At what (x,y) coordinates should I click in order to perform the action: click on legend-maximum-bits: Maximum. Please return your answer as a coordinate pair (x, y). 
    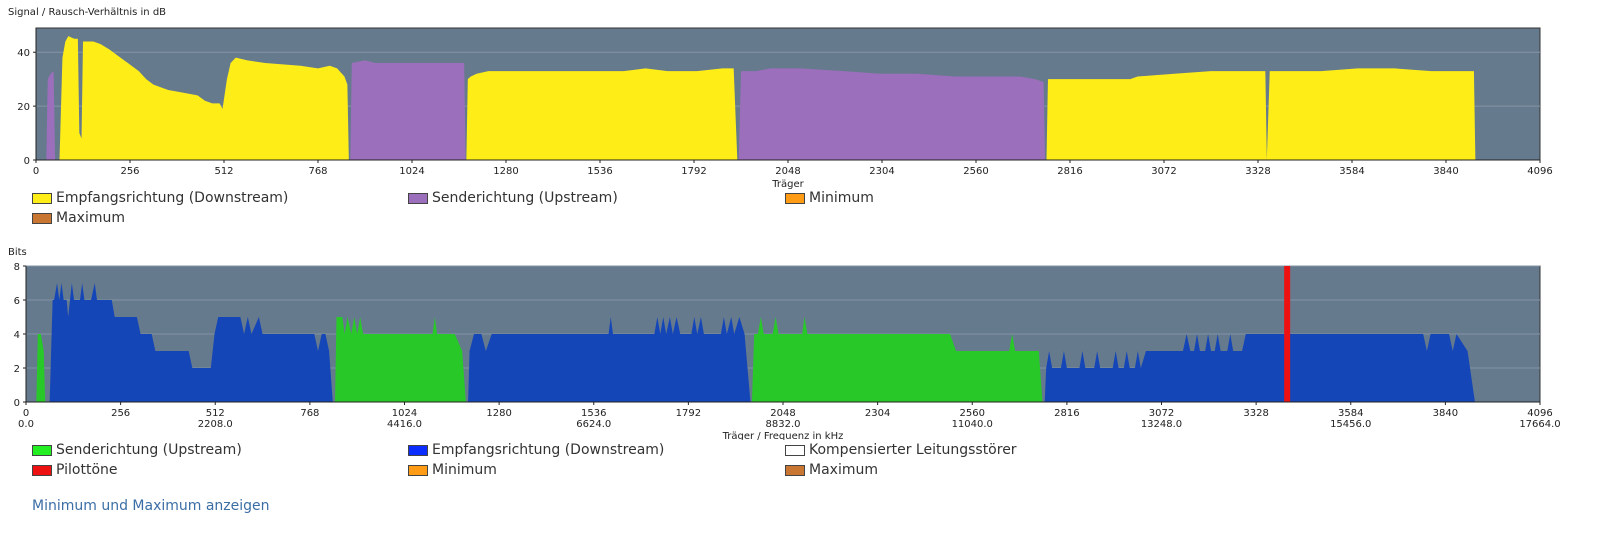
    Looking at the image, I should click on (831, 470).